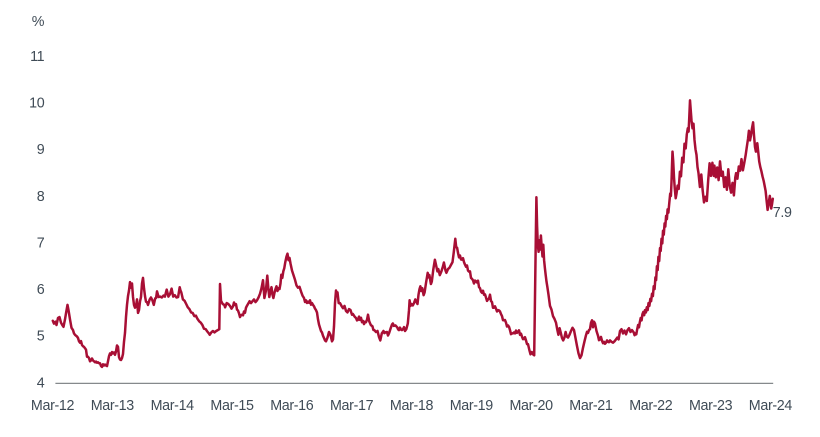 This screenshot has width=820, height=437. What do you see at coordinates (782, 213) in the screenshot?
I see `svg-text: 7.9` at bounding box center [782, 213].